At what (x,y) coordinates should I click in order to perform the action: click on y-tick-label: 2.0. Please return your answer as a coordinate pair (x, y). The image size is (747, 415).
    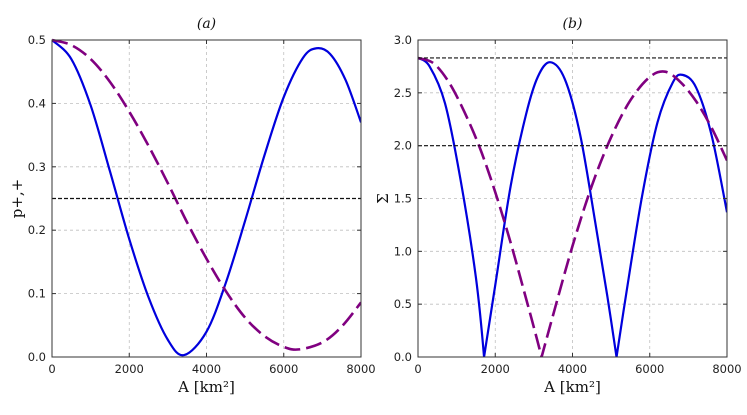
    Looking at the image, I should click on (403, 146).